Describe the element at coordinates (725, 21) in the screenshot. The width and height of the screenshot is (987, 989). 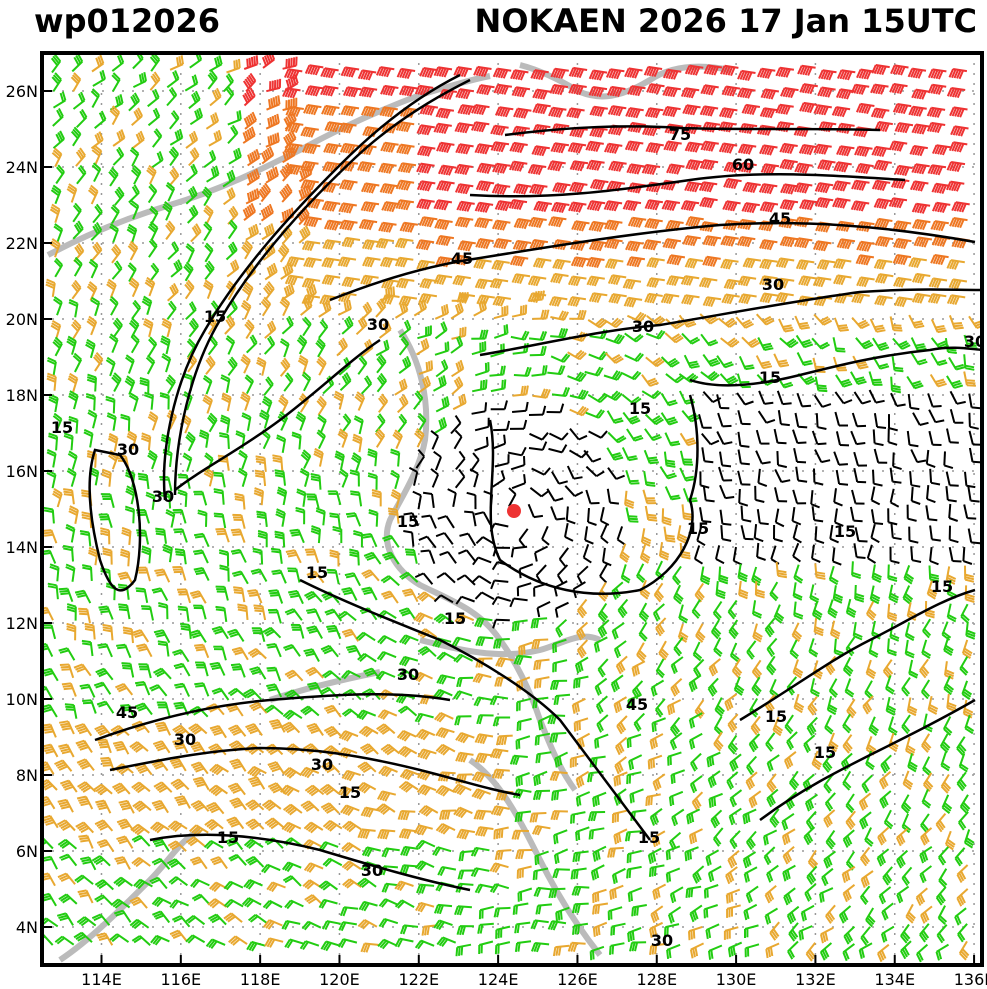
I see `storm-info-title: NOKAEN 2026 17 Jan 15UTC` at that location.